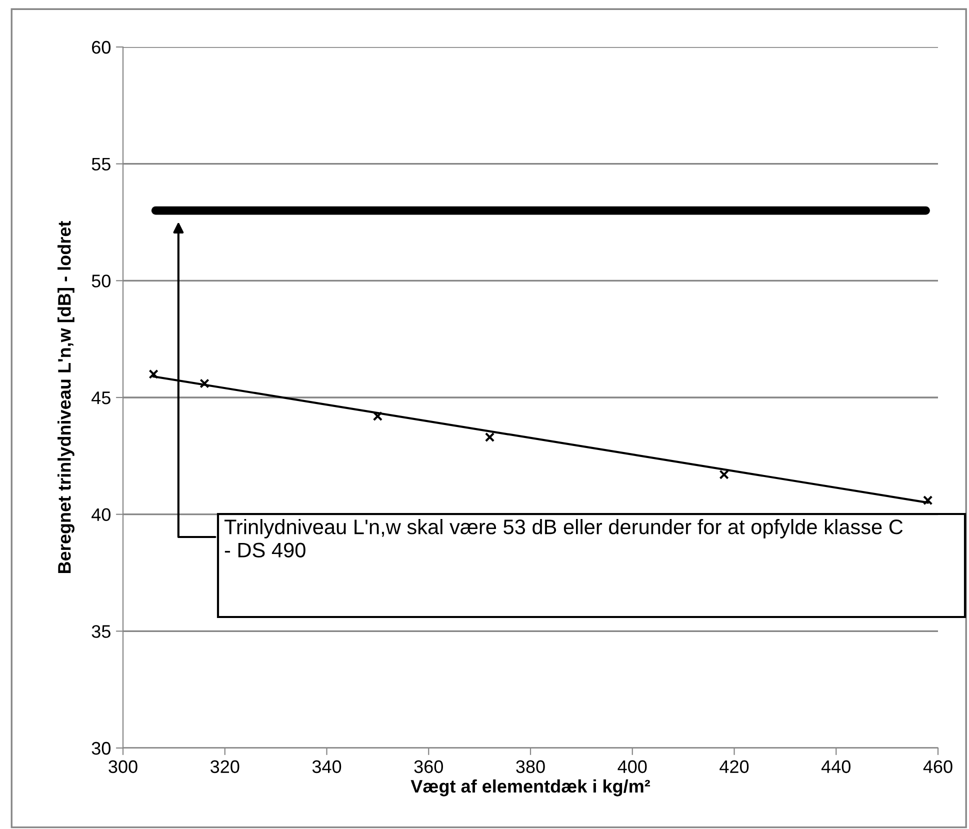 Image resolution: width=969 pixels, height=829 pixels. Describe the element at coordinates (66, 397) in the screenshot. I see `y-axis-title: Beregnet trinlydniveau L'n,w [dB] - lodret` at that location.